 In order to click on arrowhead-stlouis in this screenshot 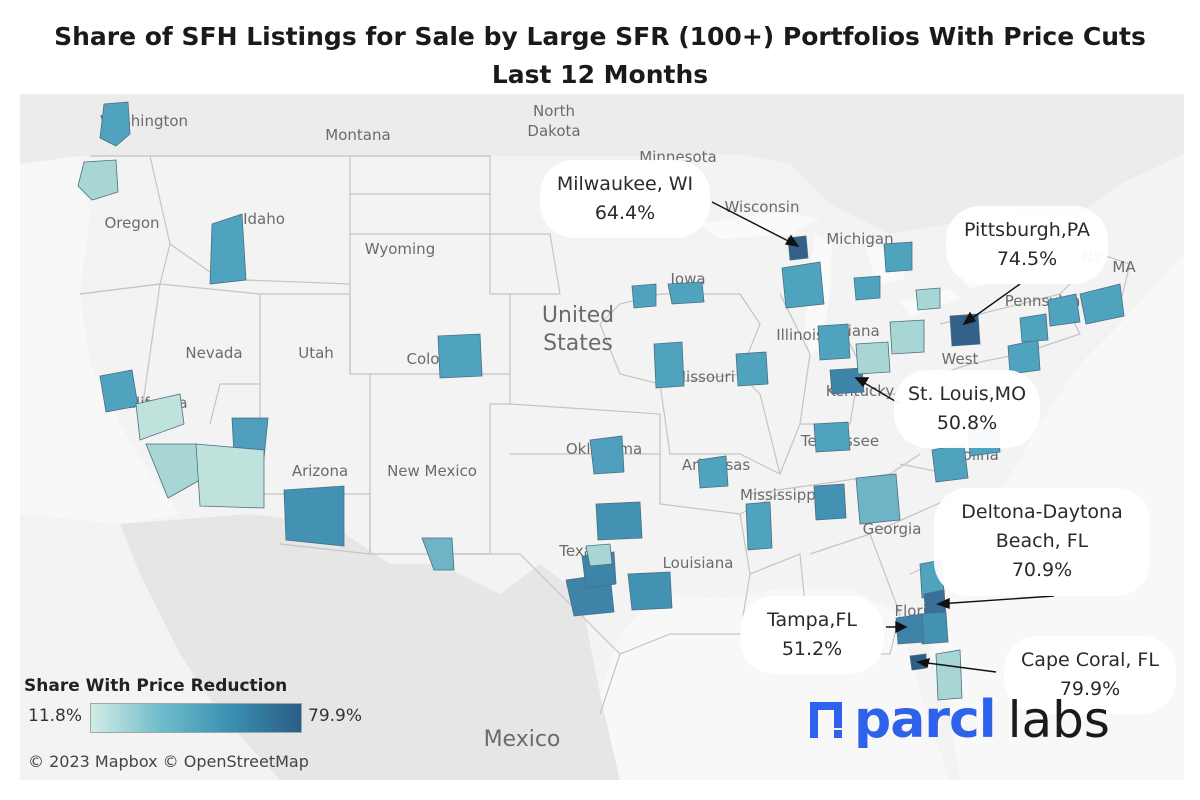, I will do `click(862, 382)`.